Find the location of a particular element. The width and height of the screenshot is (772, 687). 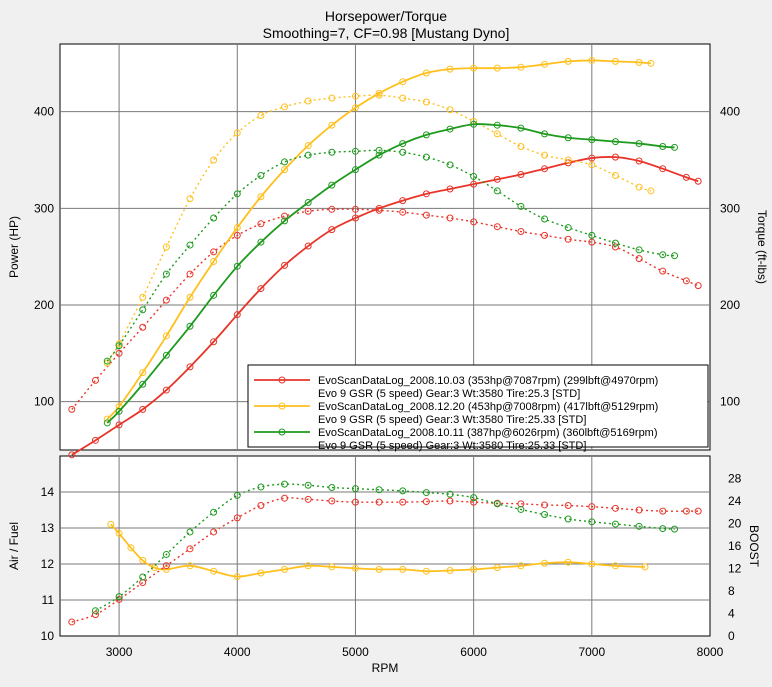

legend-marker-yellow is located at coordinates (282, 406).